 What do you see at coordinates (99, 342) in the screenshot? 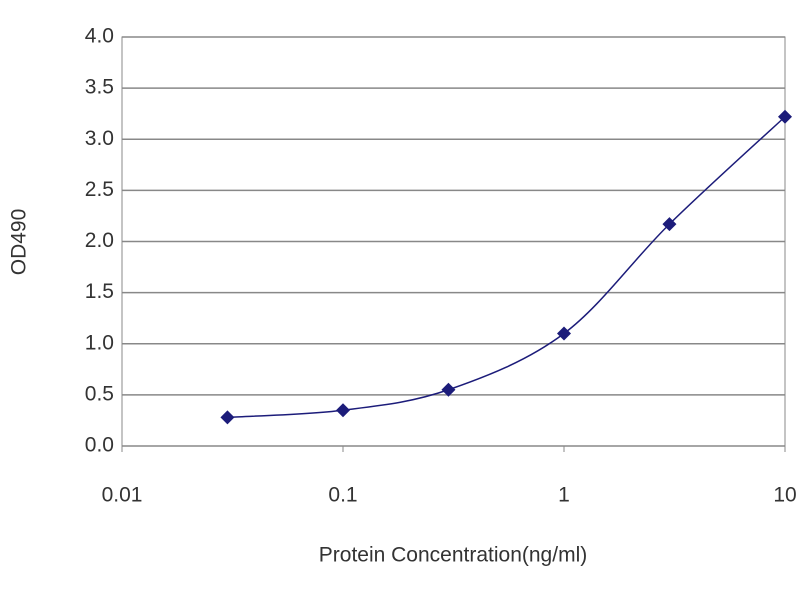
I see `y-tick-label: 1.0` at bounding box center [99, 342].